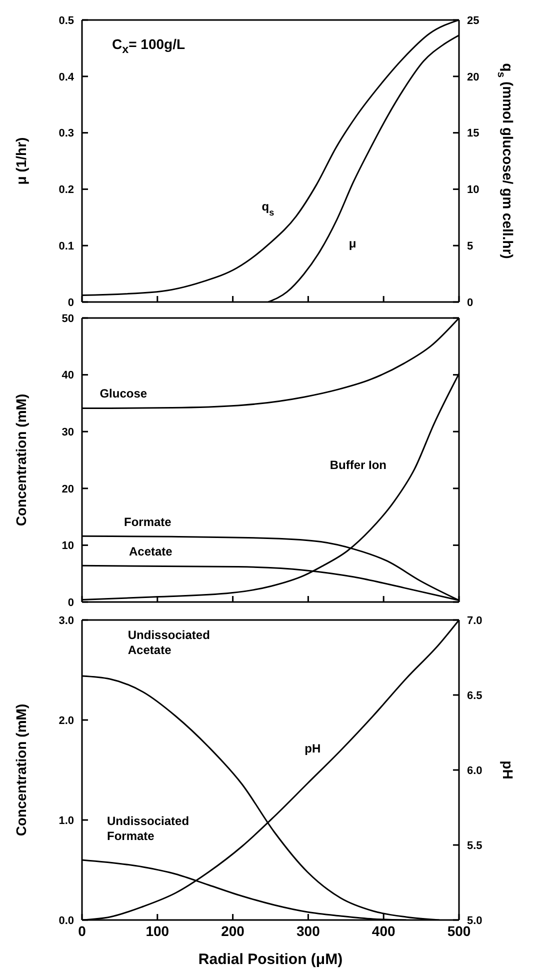 This screenshot has width=535, height=979. What do you see at coordinates (233, 930) in the screenshot?
I see `x-tick-label: 200` at bounding box center [233, 930].